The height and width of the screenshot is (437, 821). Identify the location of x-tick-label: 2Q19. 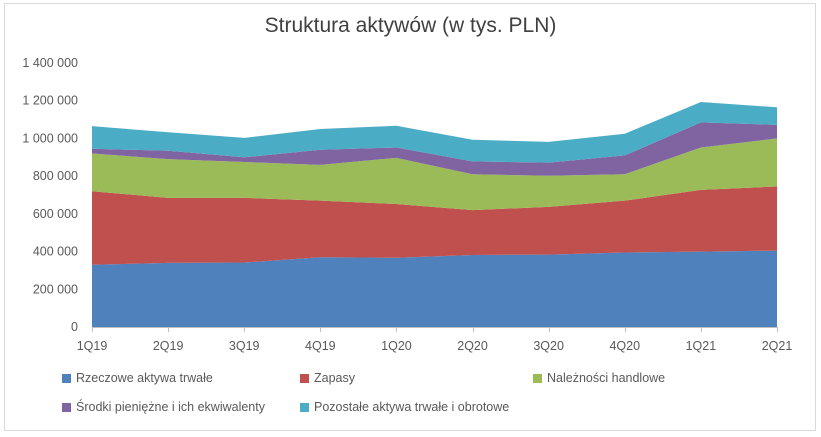
(168, 346).